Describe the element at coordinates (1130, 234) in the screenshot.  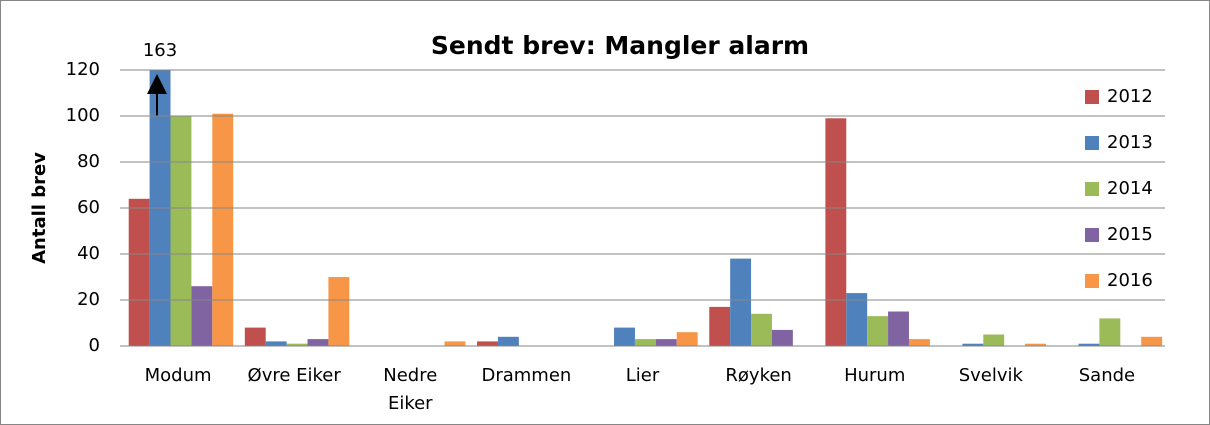
I see `legend-label: 2015` at that location.